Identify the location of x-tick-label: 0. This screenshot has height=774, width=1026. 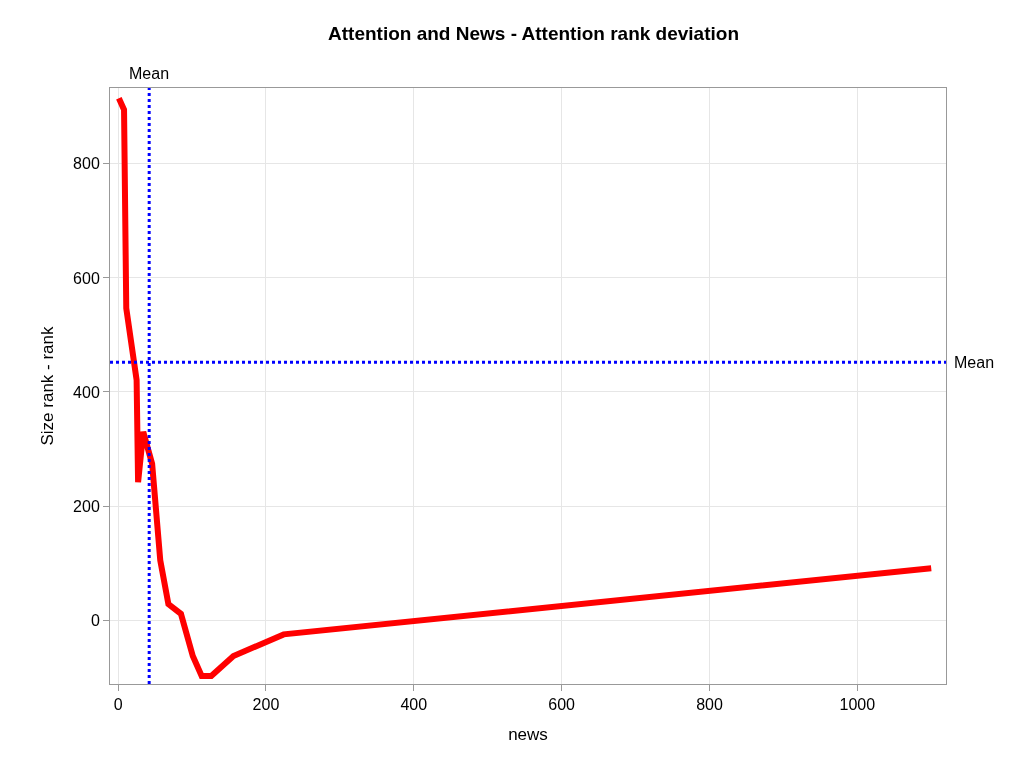
(118, 705).